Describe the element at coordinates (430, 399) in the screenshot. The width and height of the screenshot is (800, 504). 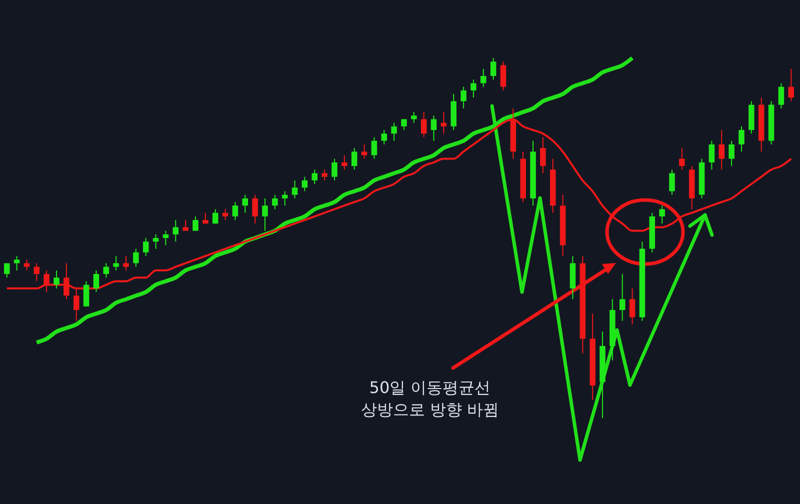
I see `annotation: 50일 이동평균선 상방으로 방향 바뀜` at that location.